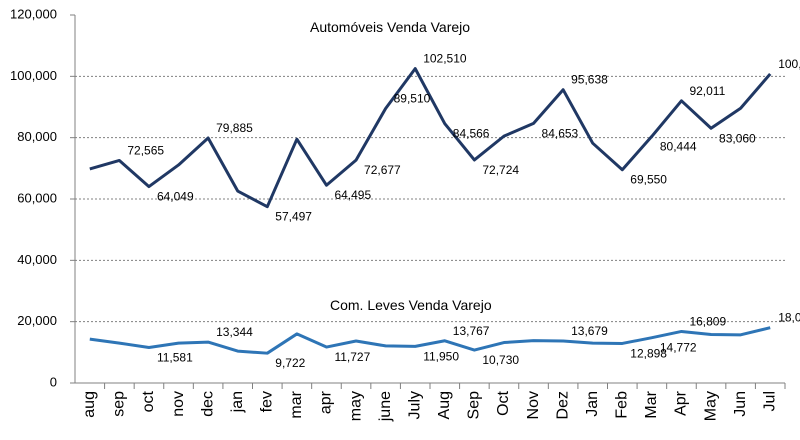 This screenshot has width=800, height=440. What do you see at coordinates (53, 381) in the screenshot?
I see `y-tick-label: 0` at bounding box center [53, 381].